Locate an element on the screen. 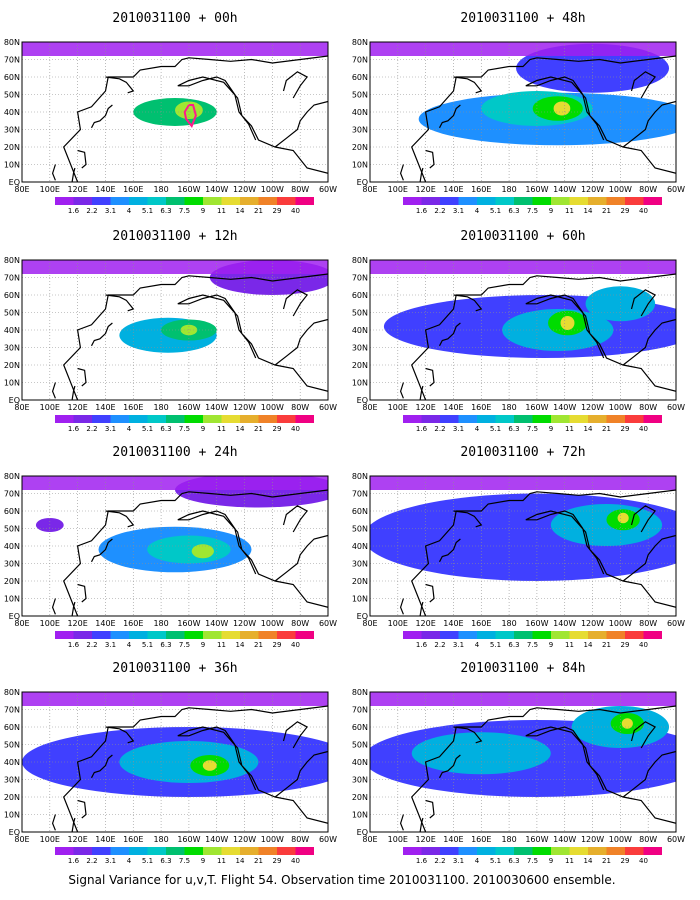 The height and width of the screenshot is (900, 700). x-tick-label: 100E is located at coordinates (50, 189).